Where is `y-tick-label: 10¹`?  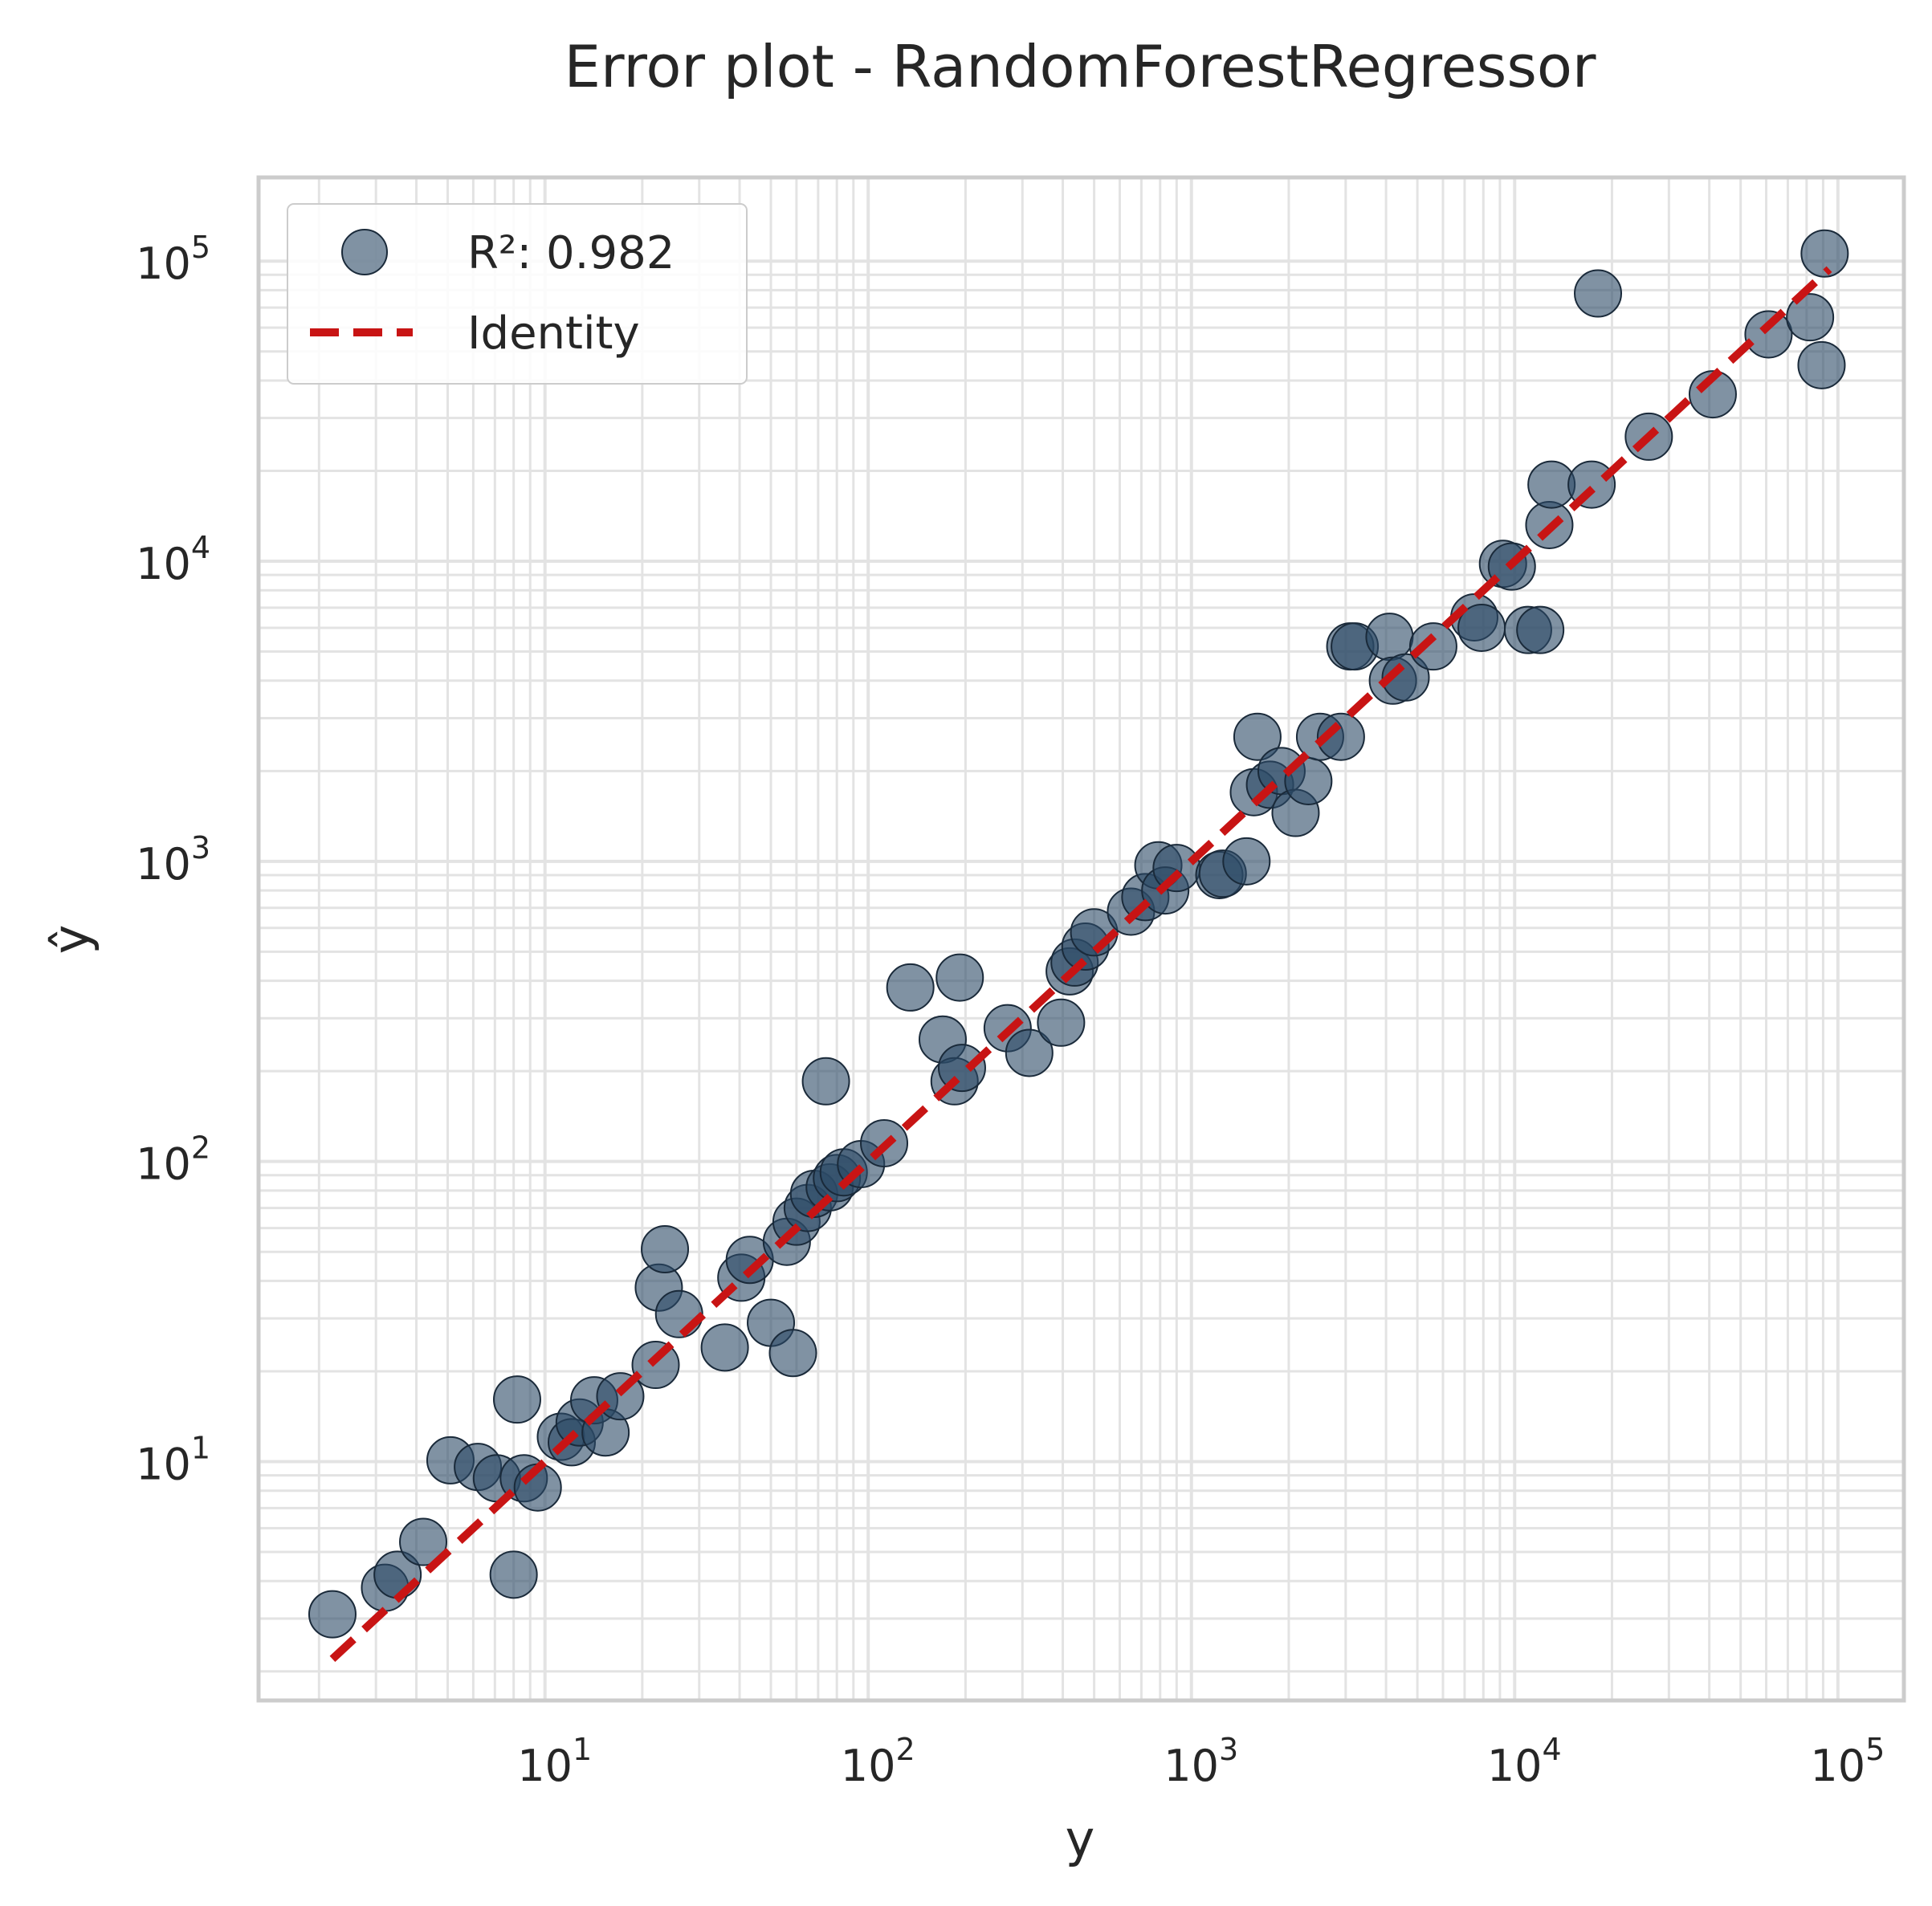 y-tick-label: 10¹ is located at coordinates (173, 1459).